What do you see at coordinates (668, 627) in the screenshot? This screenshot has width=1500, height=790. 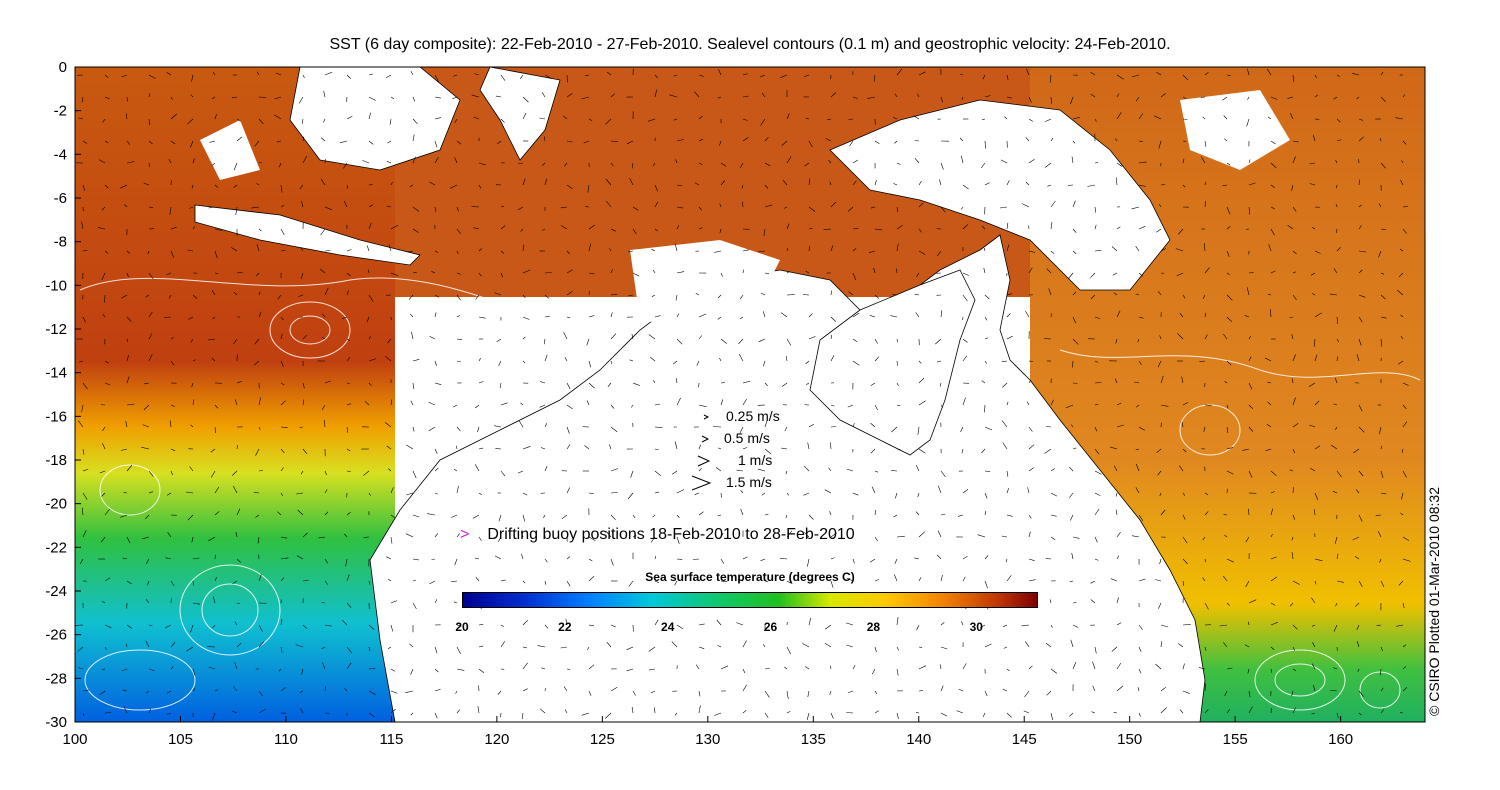 I see `colorbar-tick-label: 24` at bounding box center [668, 627].